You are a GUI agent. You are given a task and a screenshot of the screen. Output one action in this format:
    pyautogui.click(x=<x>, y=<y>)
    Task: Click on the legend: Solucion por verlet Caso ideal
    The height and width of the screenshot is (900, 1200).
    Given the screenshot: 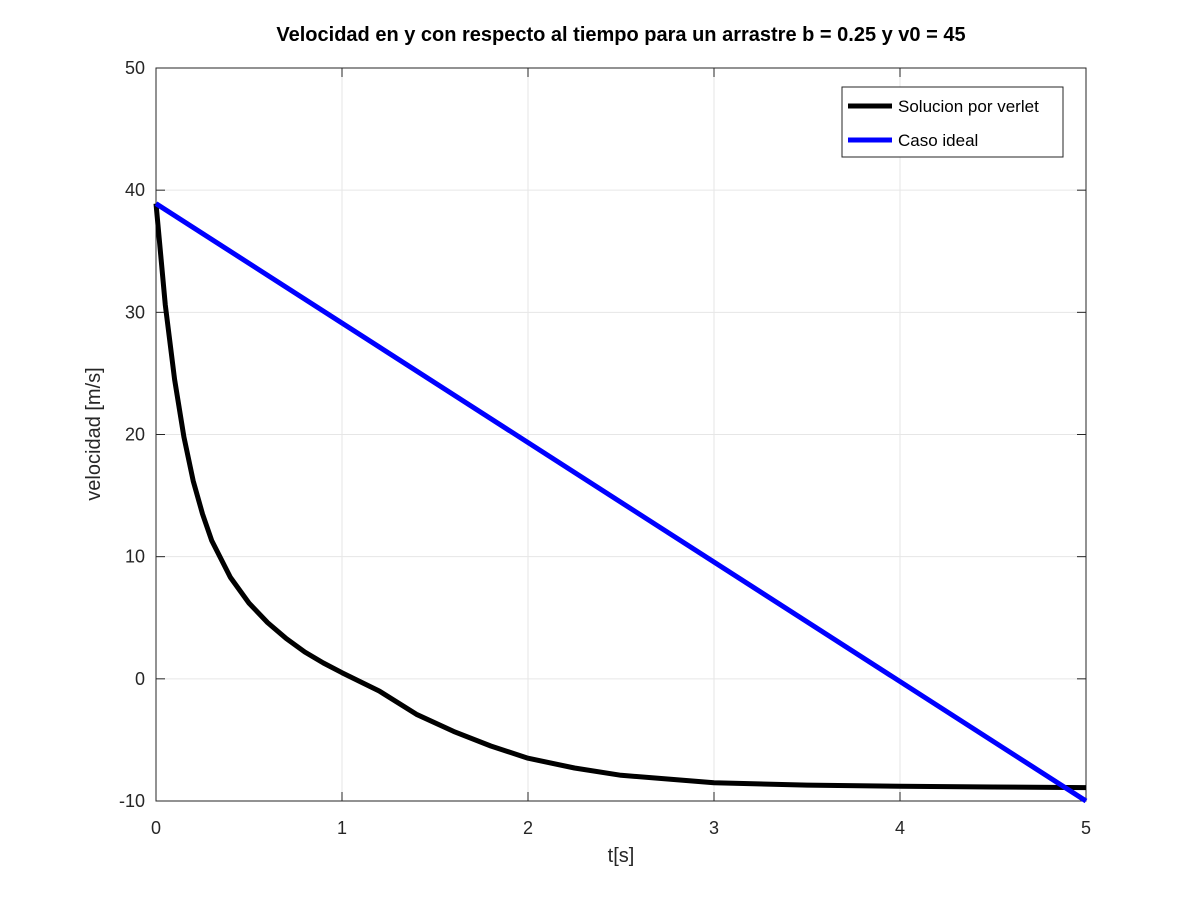 What is the action you would take?
    pyautogui.click(x=952, y=122)
    